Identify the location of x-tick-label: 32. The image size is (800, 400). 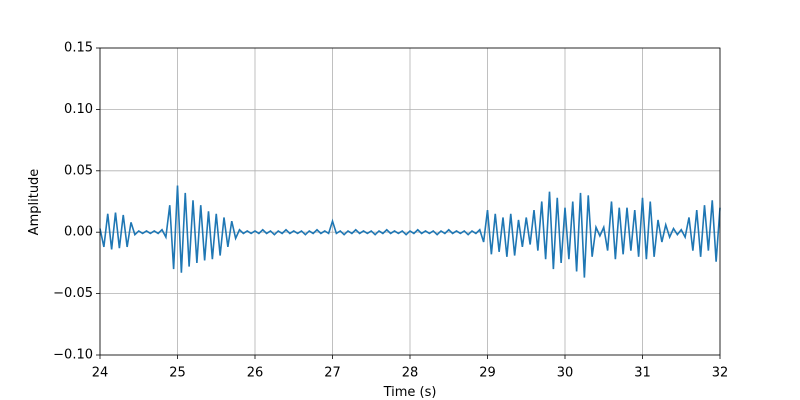
(720, 373).